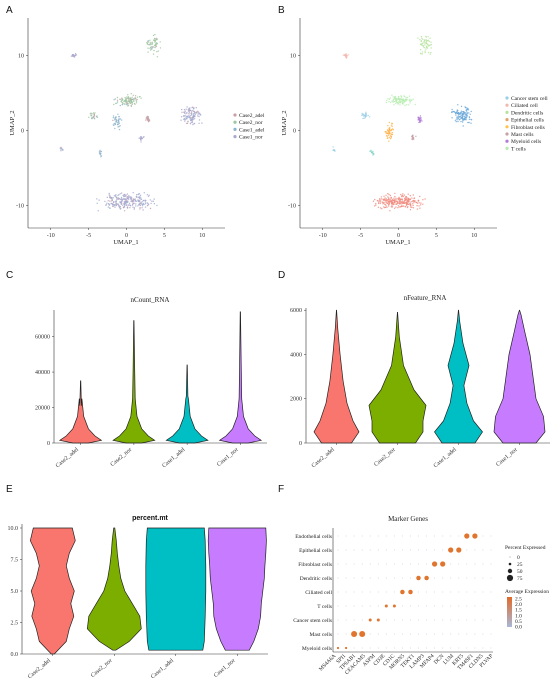 The width and height of the screenshot is (554, 685). I want to click on dotplot-row-label: Epithelial cells, so click(315, 551).